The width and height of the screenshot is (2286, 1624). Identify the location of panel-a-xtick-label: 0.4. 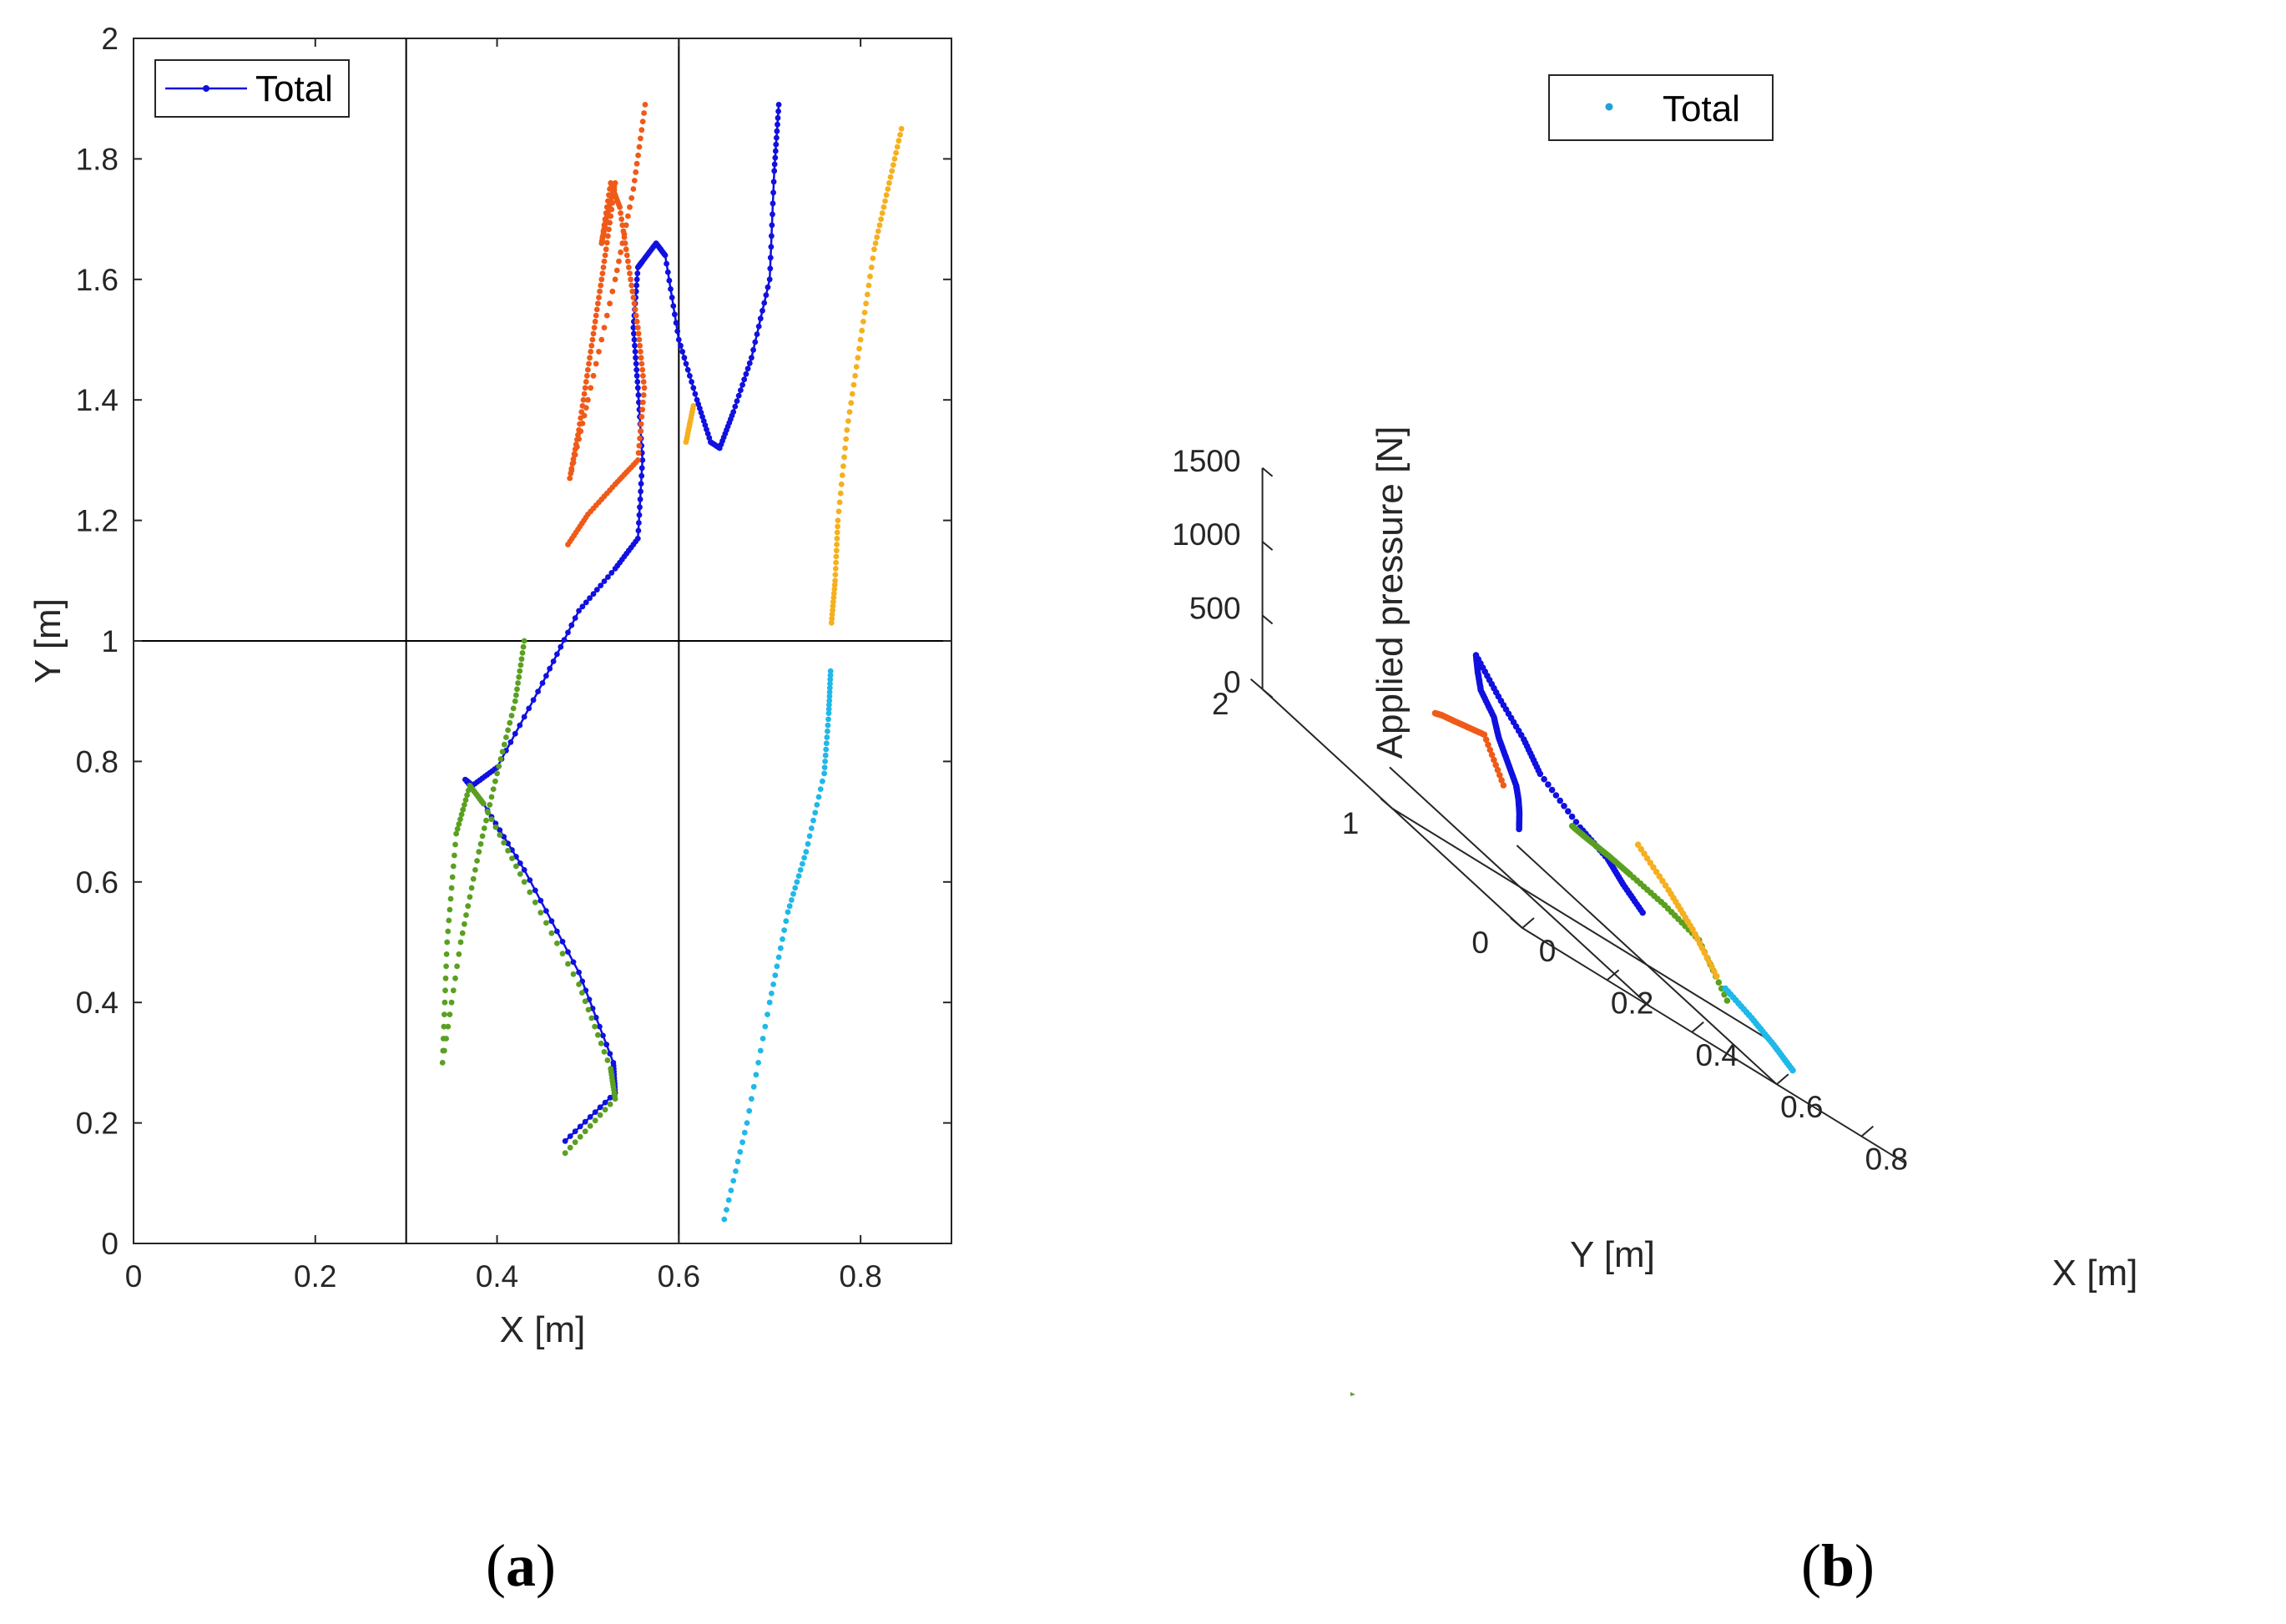
(497, 1276).